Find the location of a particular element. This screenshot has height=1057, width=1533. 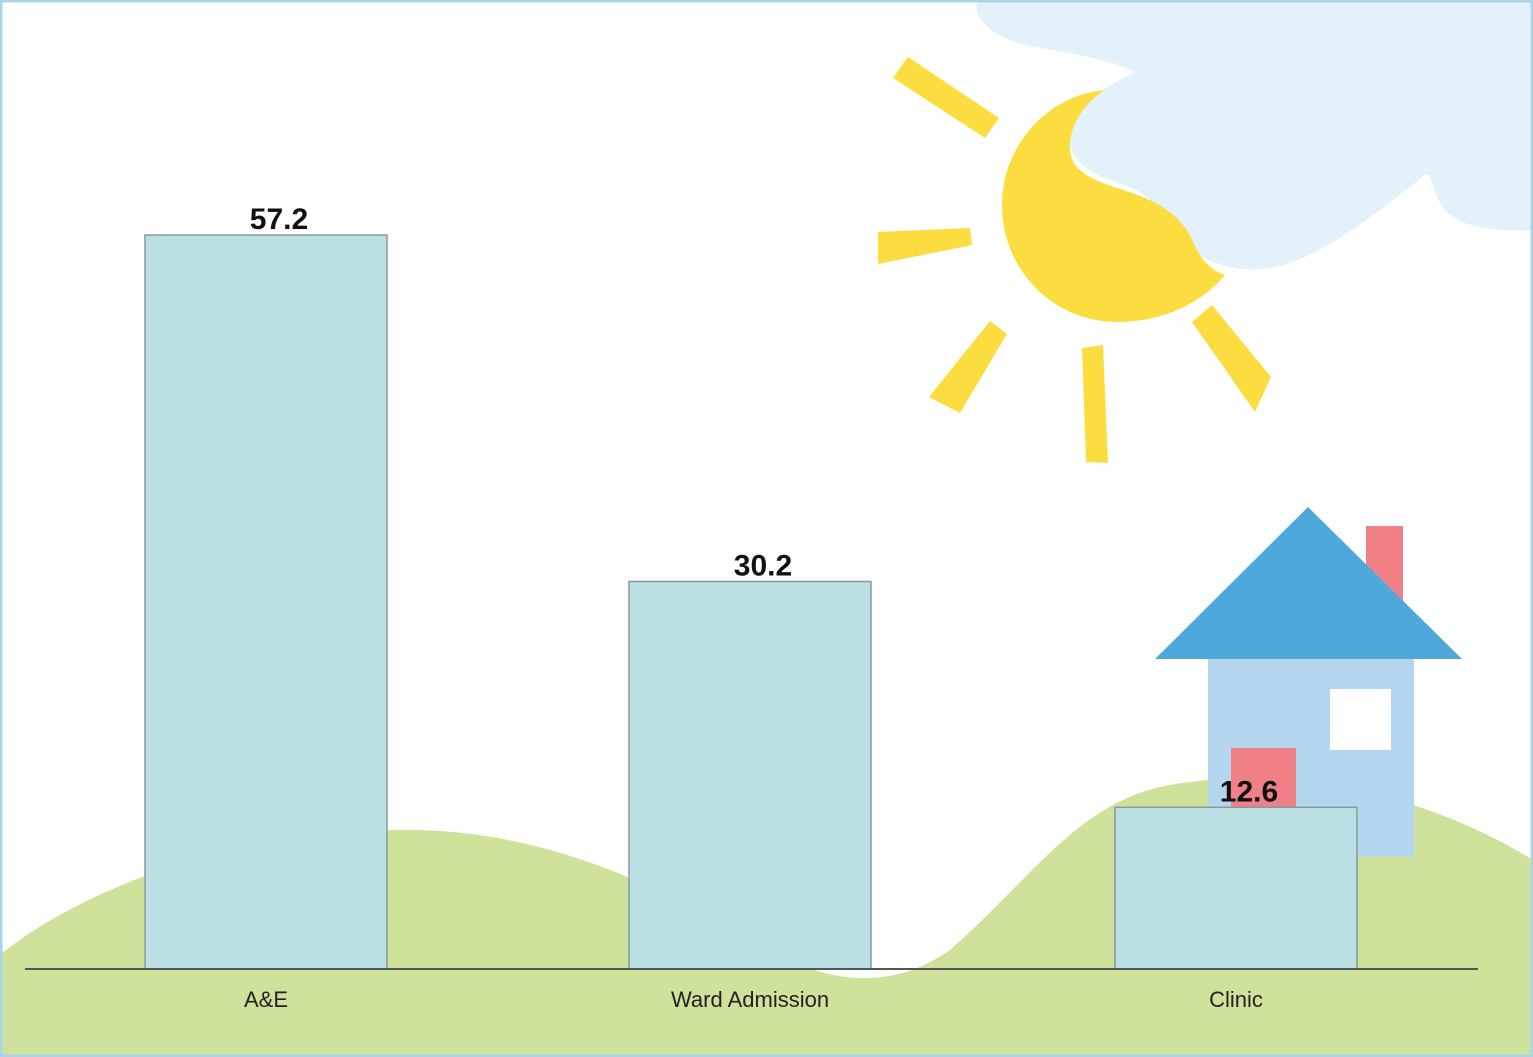

x-tick-label-clinic: Clinic is located at coordinates (1236, 999).